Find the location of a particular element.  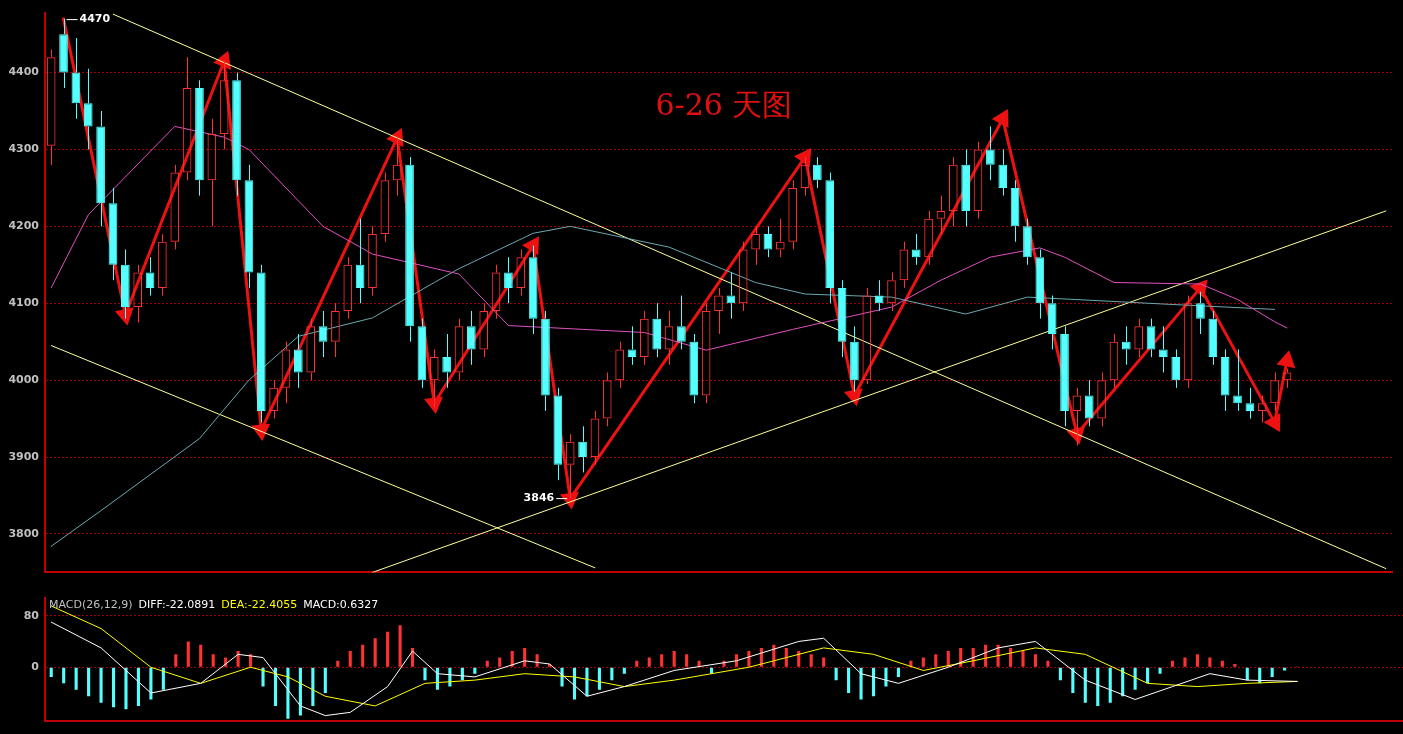

annotation: 4470 is located at coordinates (95, 19).